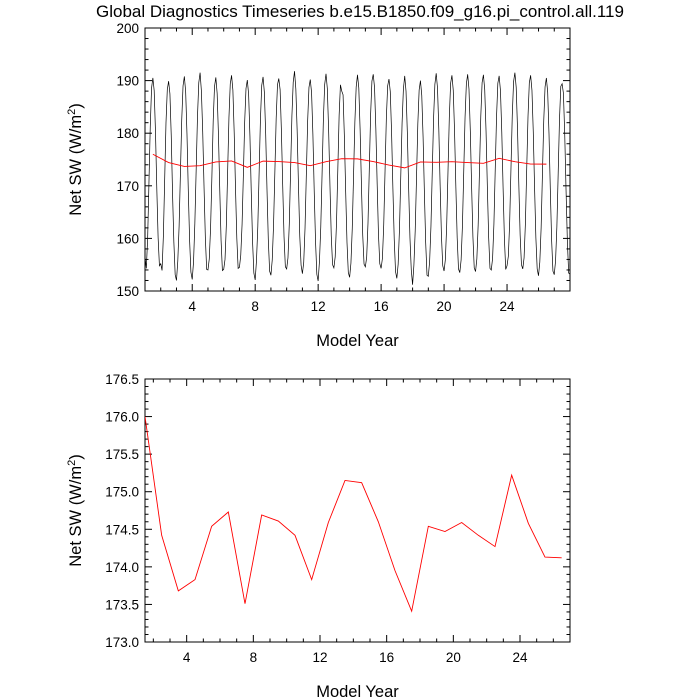 The height and width of the screenshot is (700, 700). I want to click on series-line-annual-mean, so click(349, 161).